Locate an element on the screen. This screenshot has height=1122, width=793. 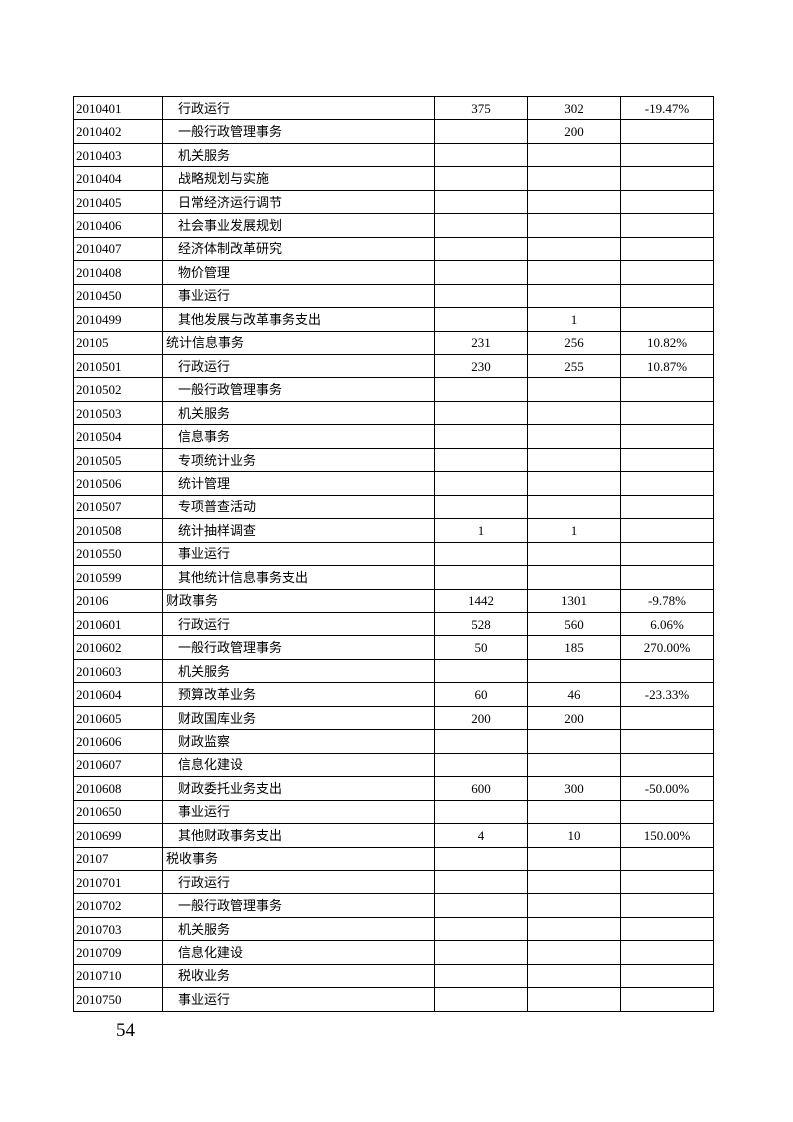
table-row: 2010406 社会事业发展规划 is located at coordinates (393, 225).